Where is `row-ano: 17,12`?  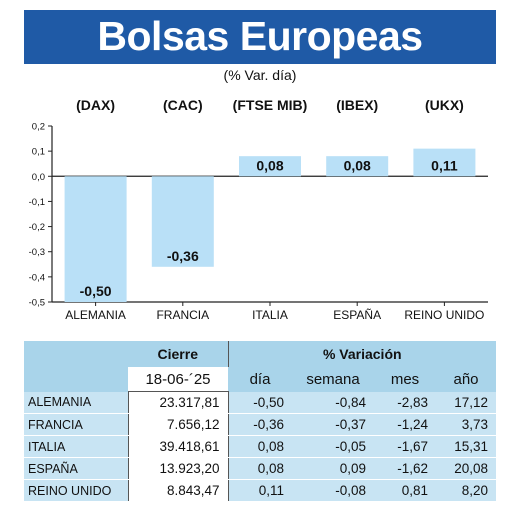 row-ano: 17,12 is located at coordinates (466, 402).